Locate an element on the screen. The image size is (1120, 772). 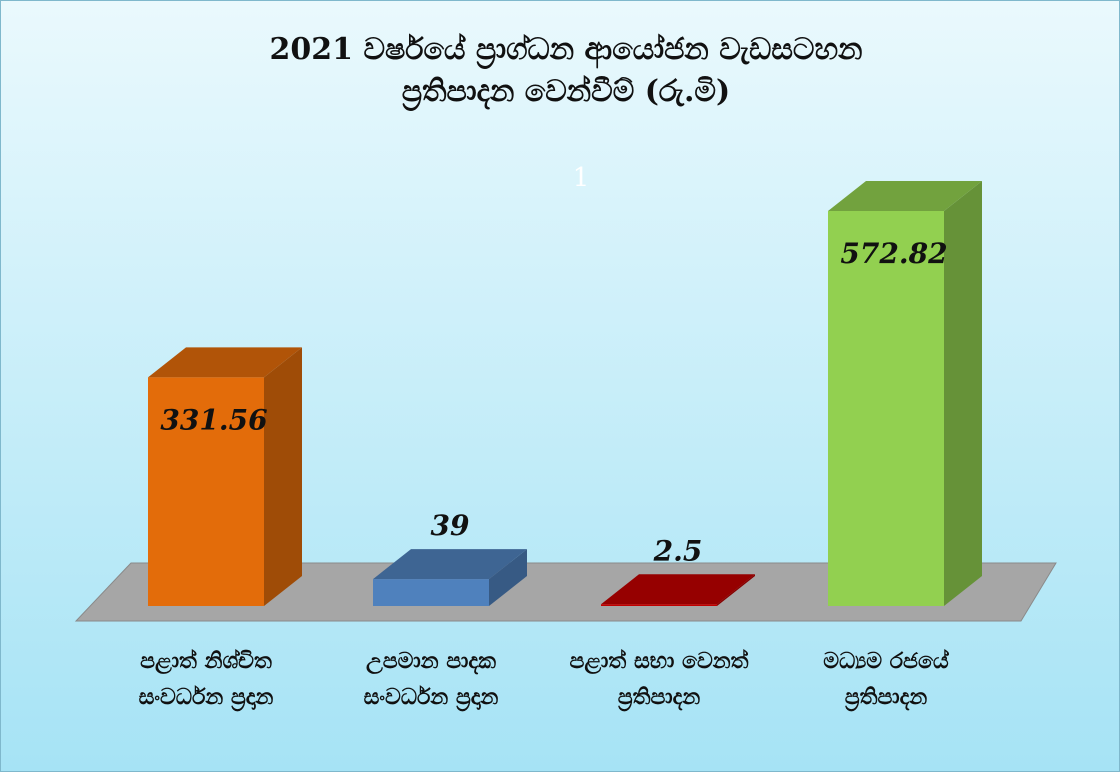
value-label: 2.5 is located at coordinates (678, 550).